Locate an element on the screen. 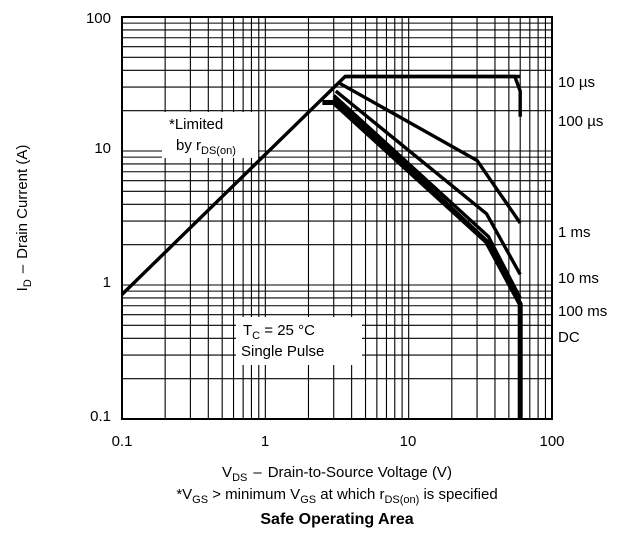  x-axis-ds-subscript: DS is located at coordinates (239, 478).